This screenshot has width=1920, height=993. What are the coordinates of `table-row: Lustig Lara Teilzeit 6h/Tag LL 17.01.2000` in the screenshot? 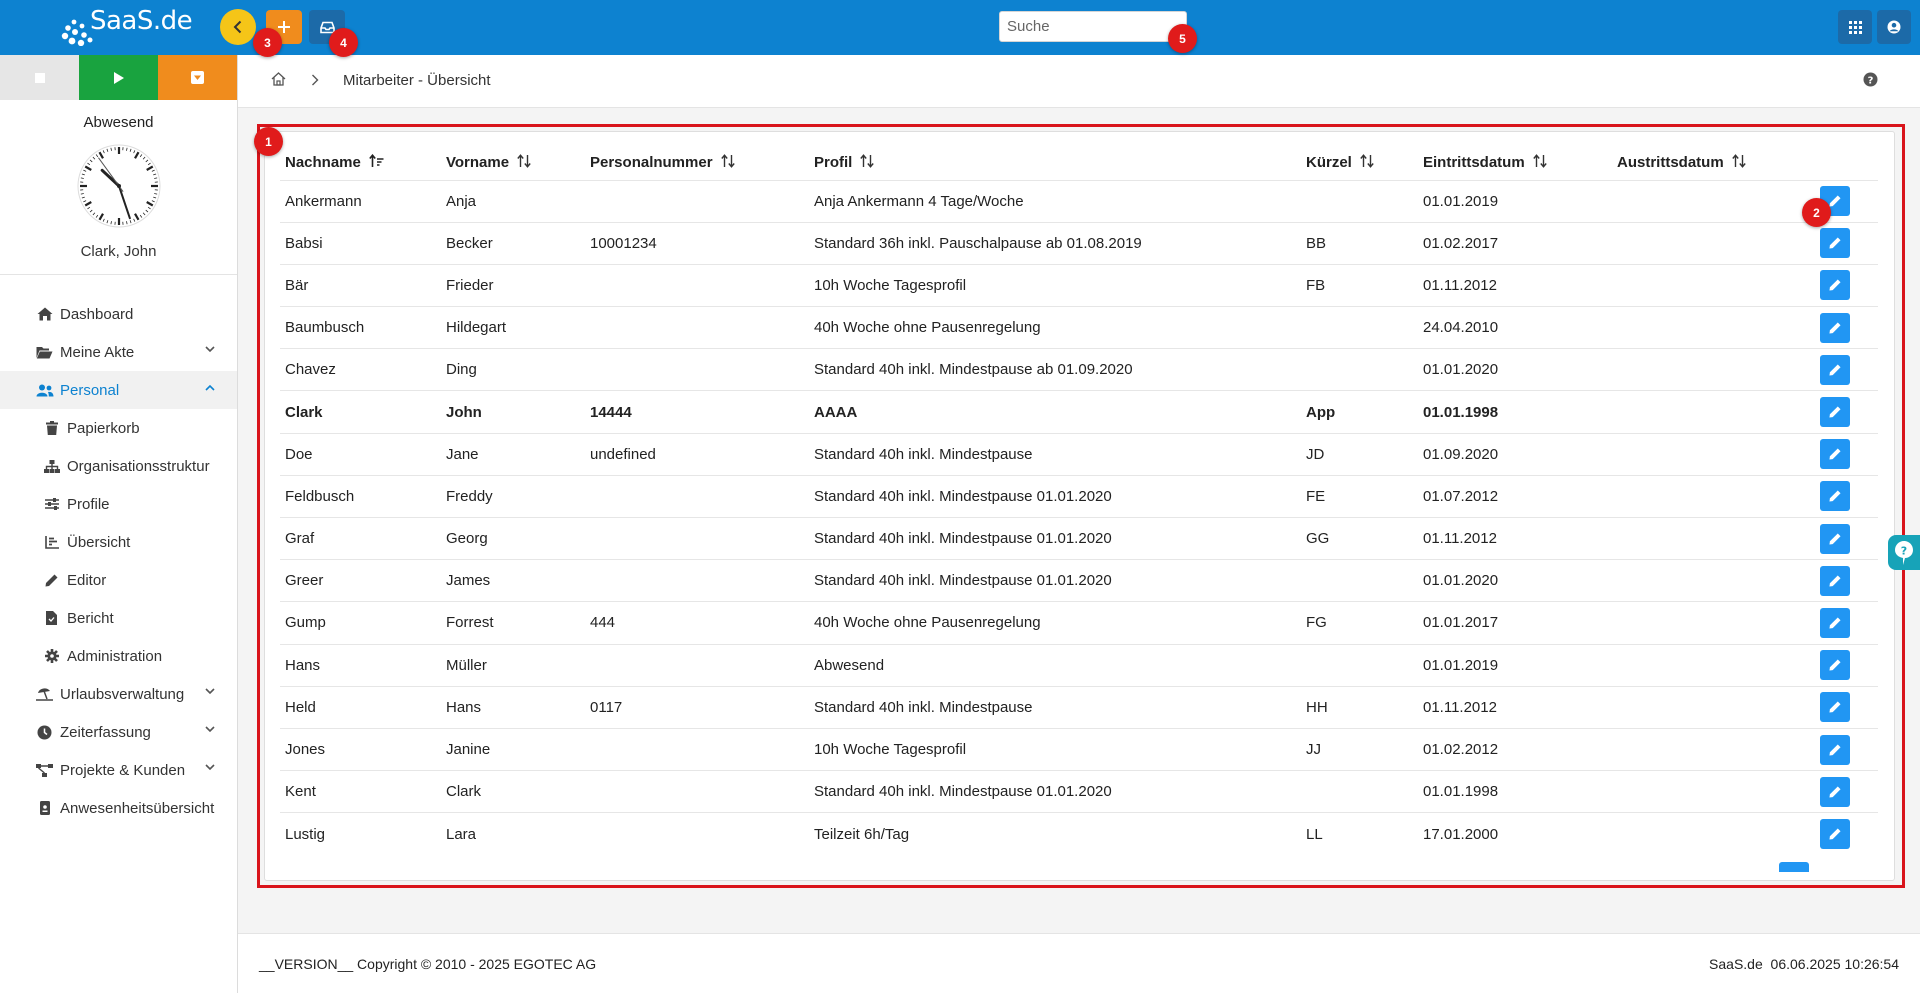 It's located at (1079, 833).